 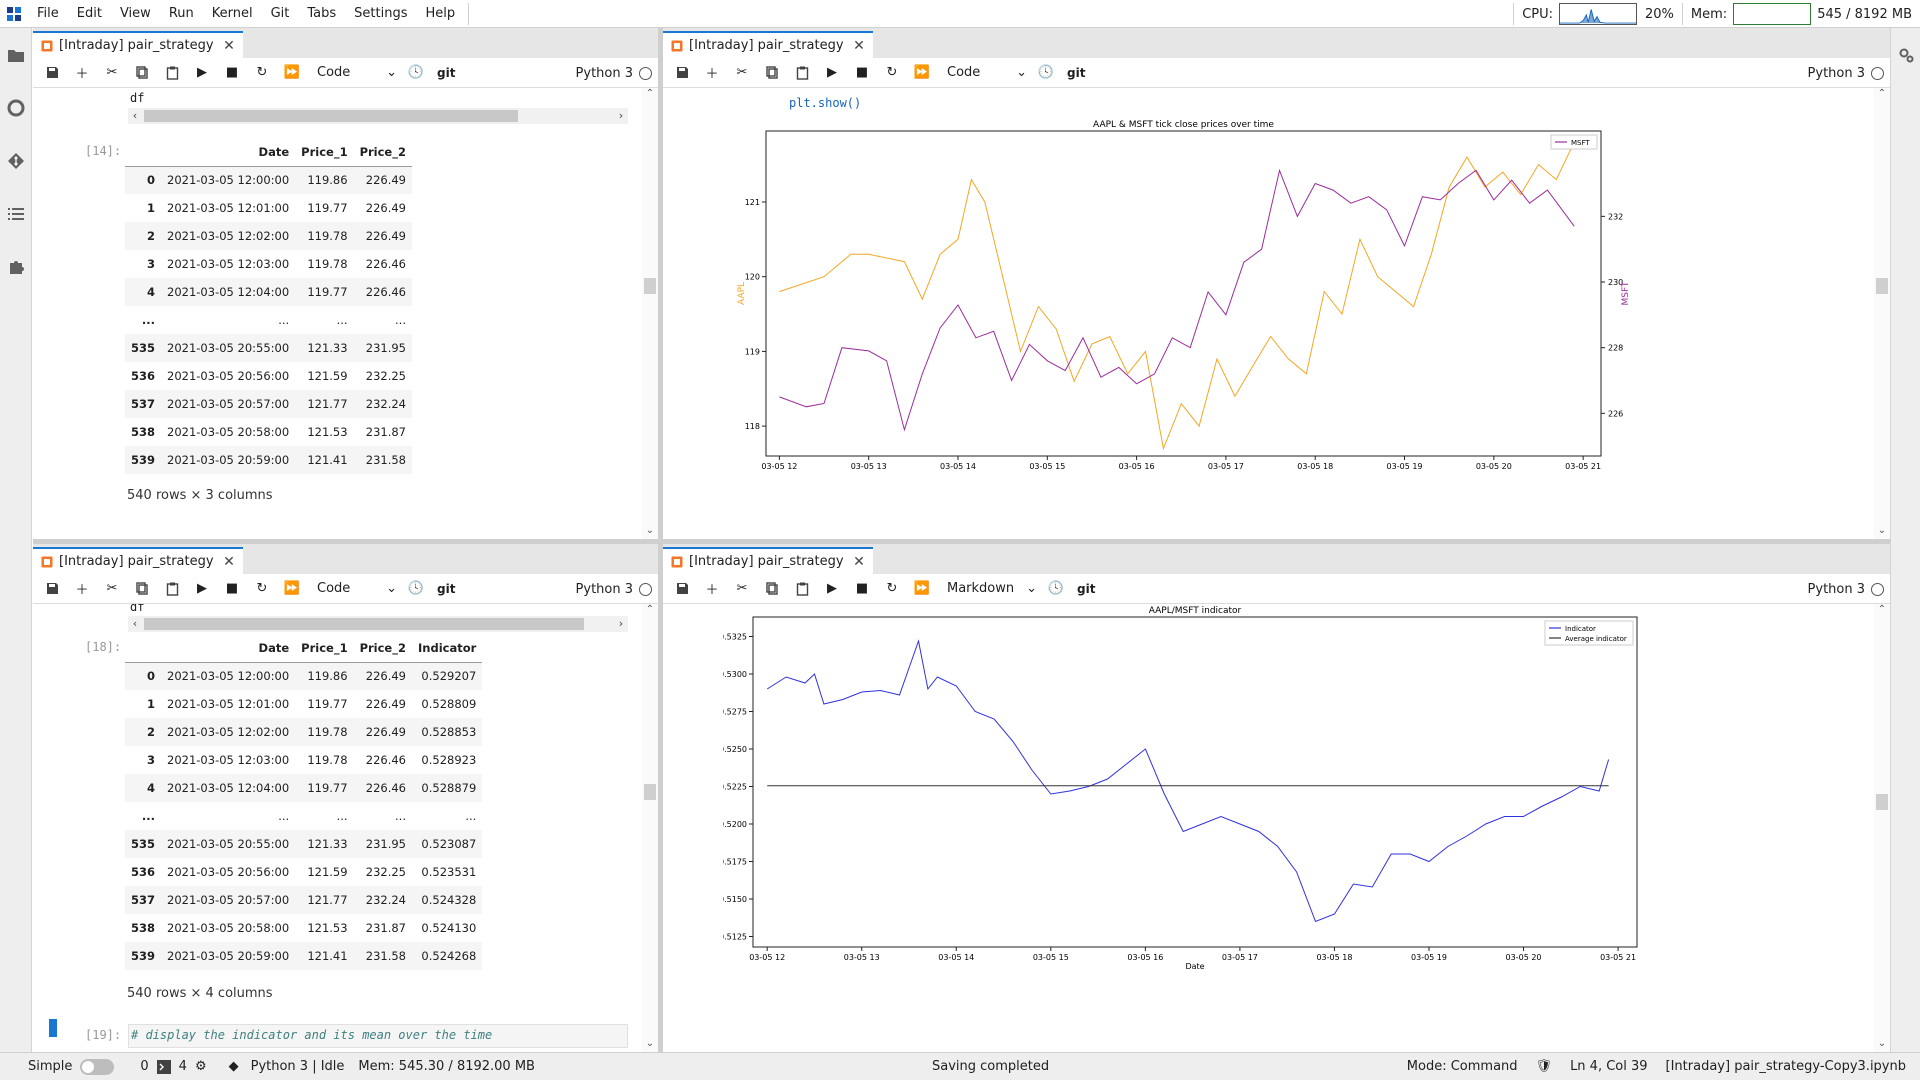 What do you see at coordinates (182, 1066) in the screenshot?
I see `kernel-count: 4` at bounding box center [182, 1066].